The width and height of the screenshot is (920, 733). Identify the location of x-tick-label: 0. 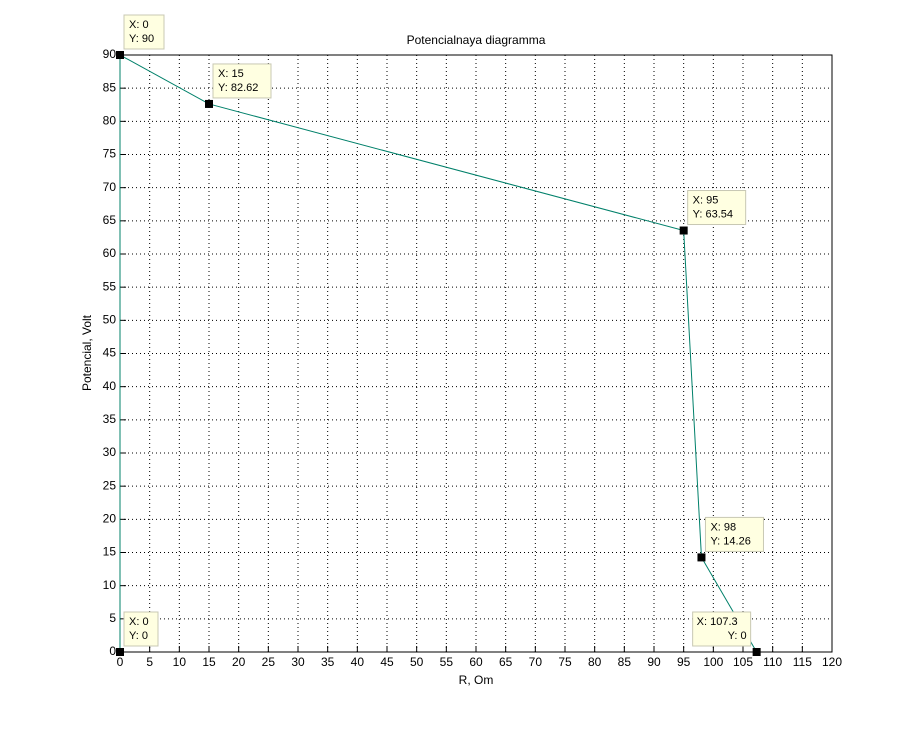
(120, 662).